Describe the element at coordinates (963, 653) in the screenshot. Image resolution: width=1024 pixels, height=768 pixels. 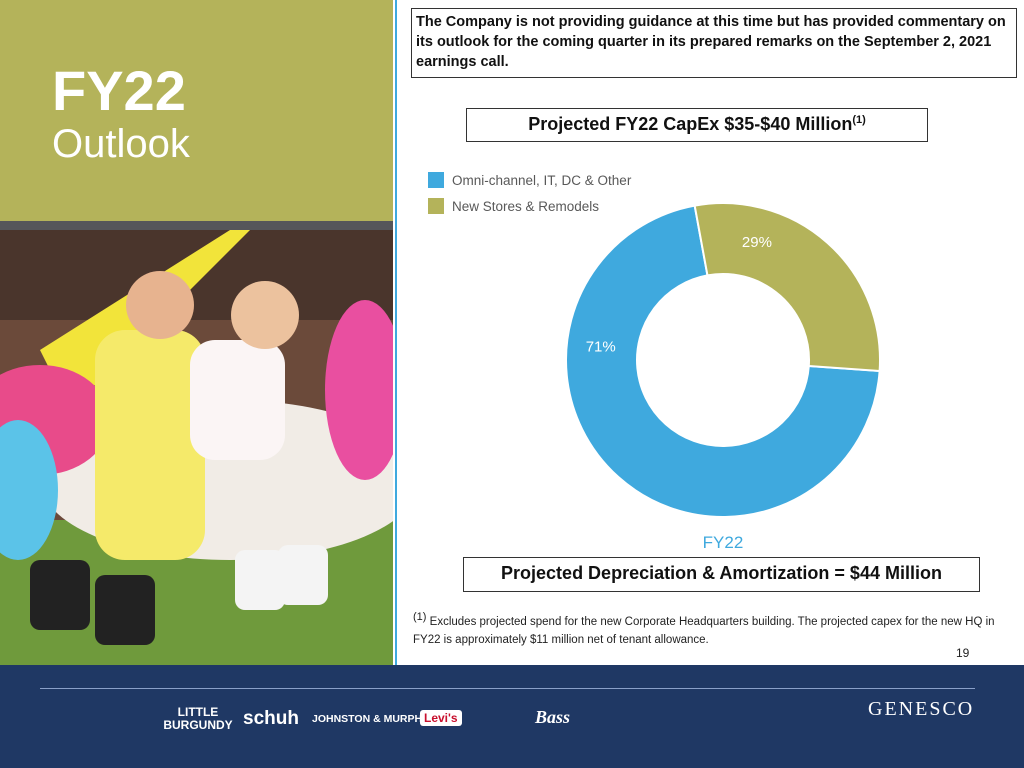
I see `page-number: 19` at that location.